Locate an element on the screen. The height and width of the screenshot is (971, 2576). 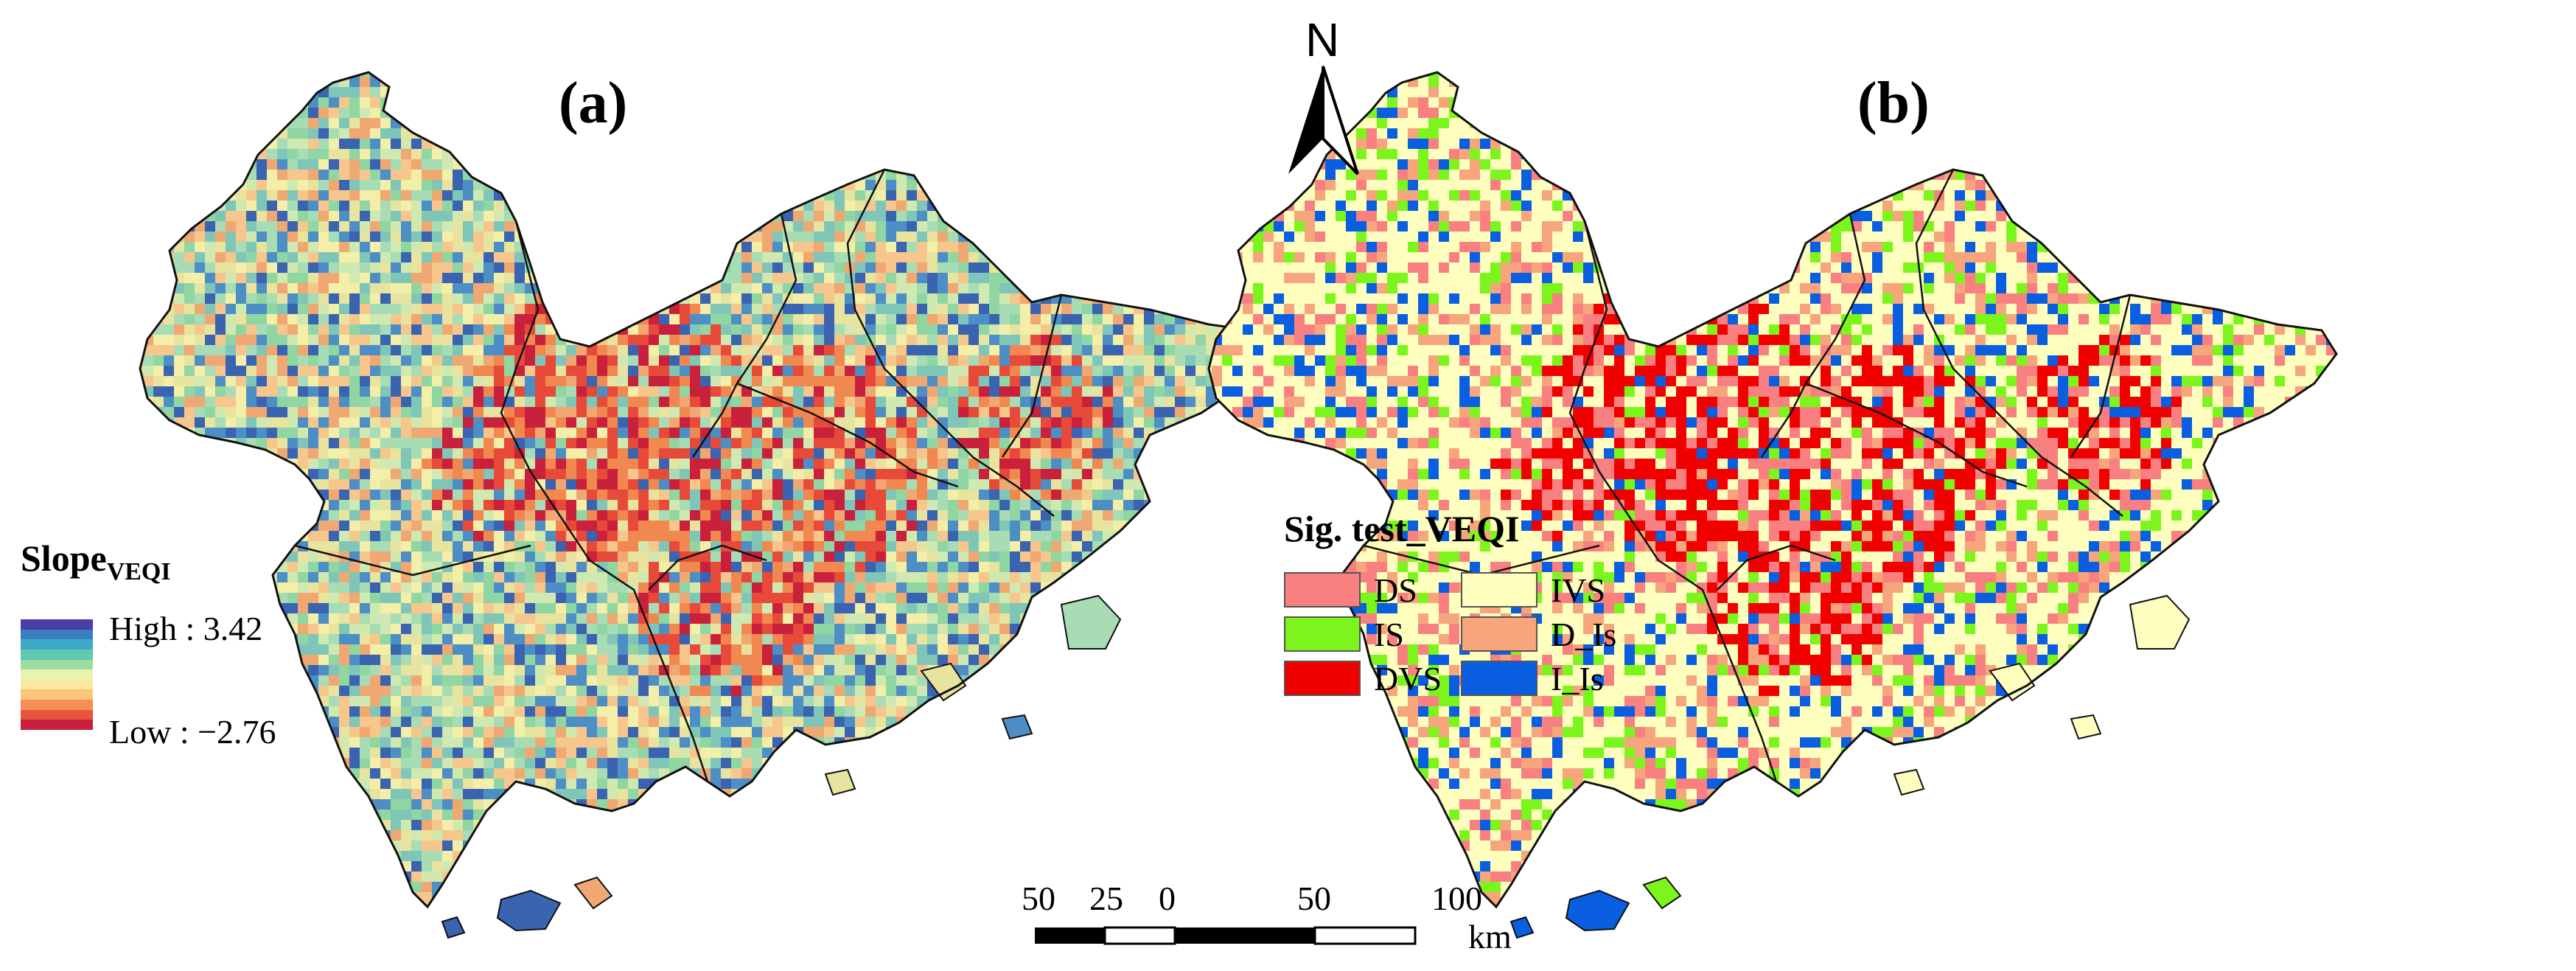
slope-legend-title: SlopeVEQI is located at coordinates (96, 562).